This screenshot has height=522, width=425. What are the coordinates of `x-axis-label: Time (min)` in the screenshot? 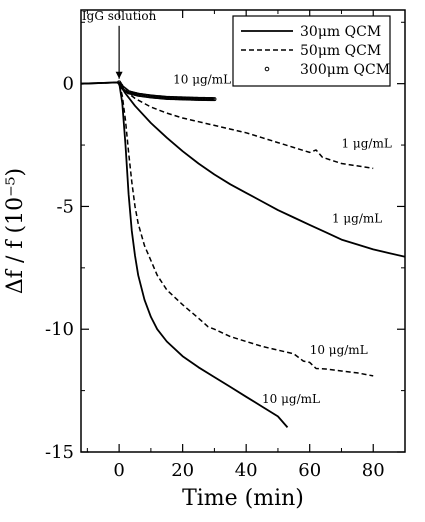 It's located at (243, 498).